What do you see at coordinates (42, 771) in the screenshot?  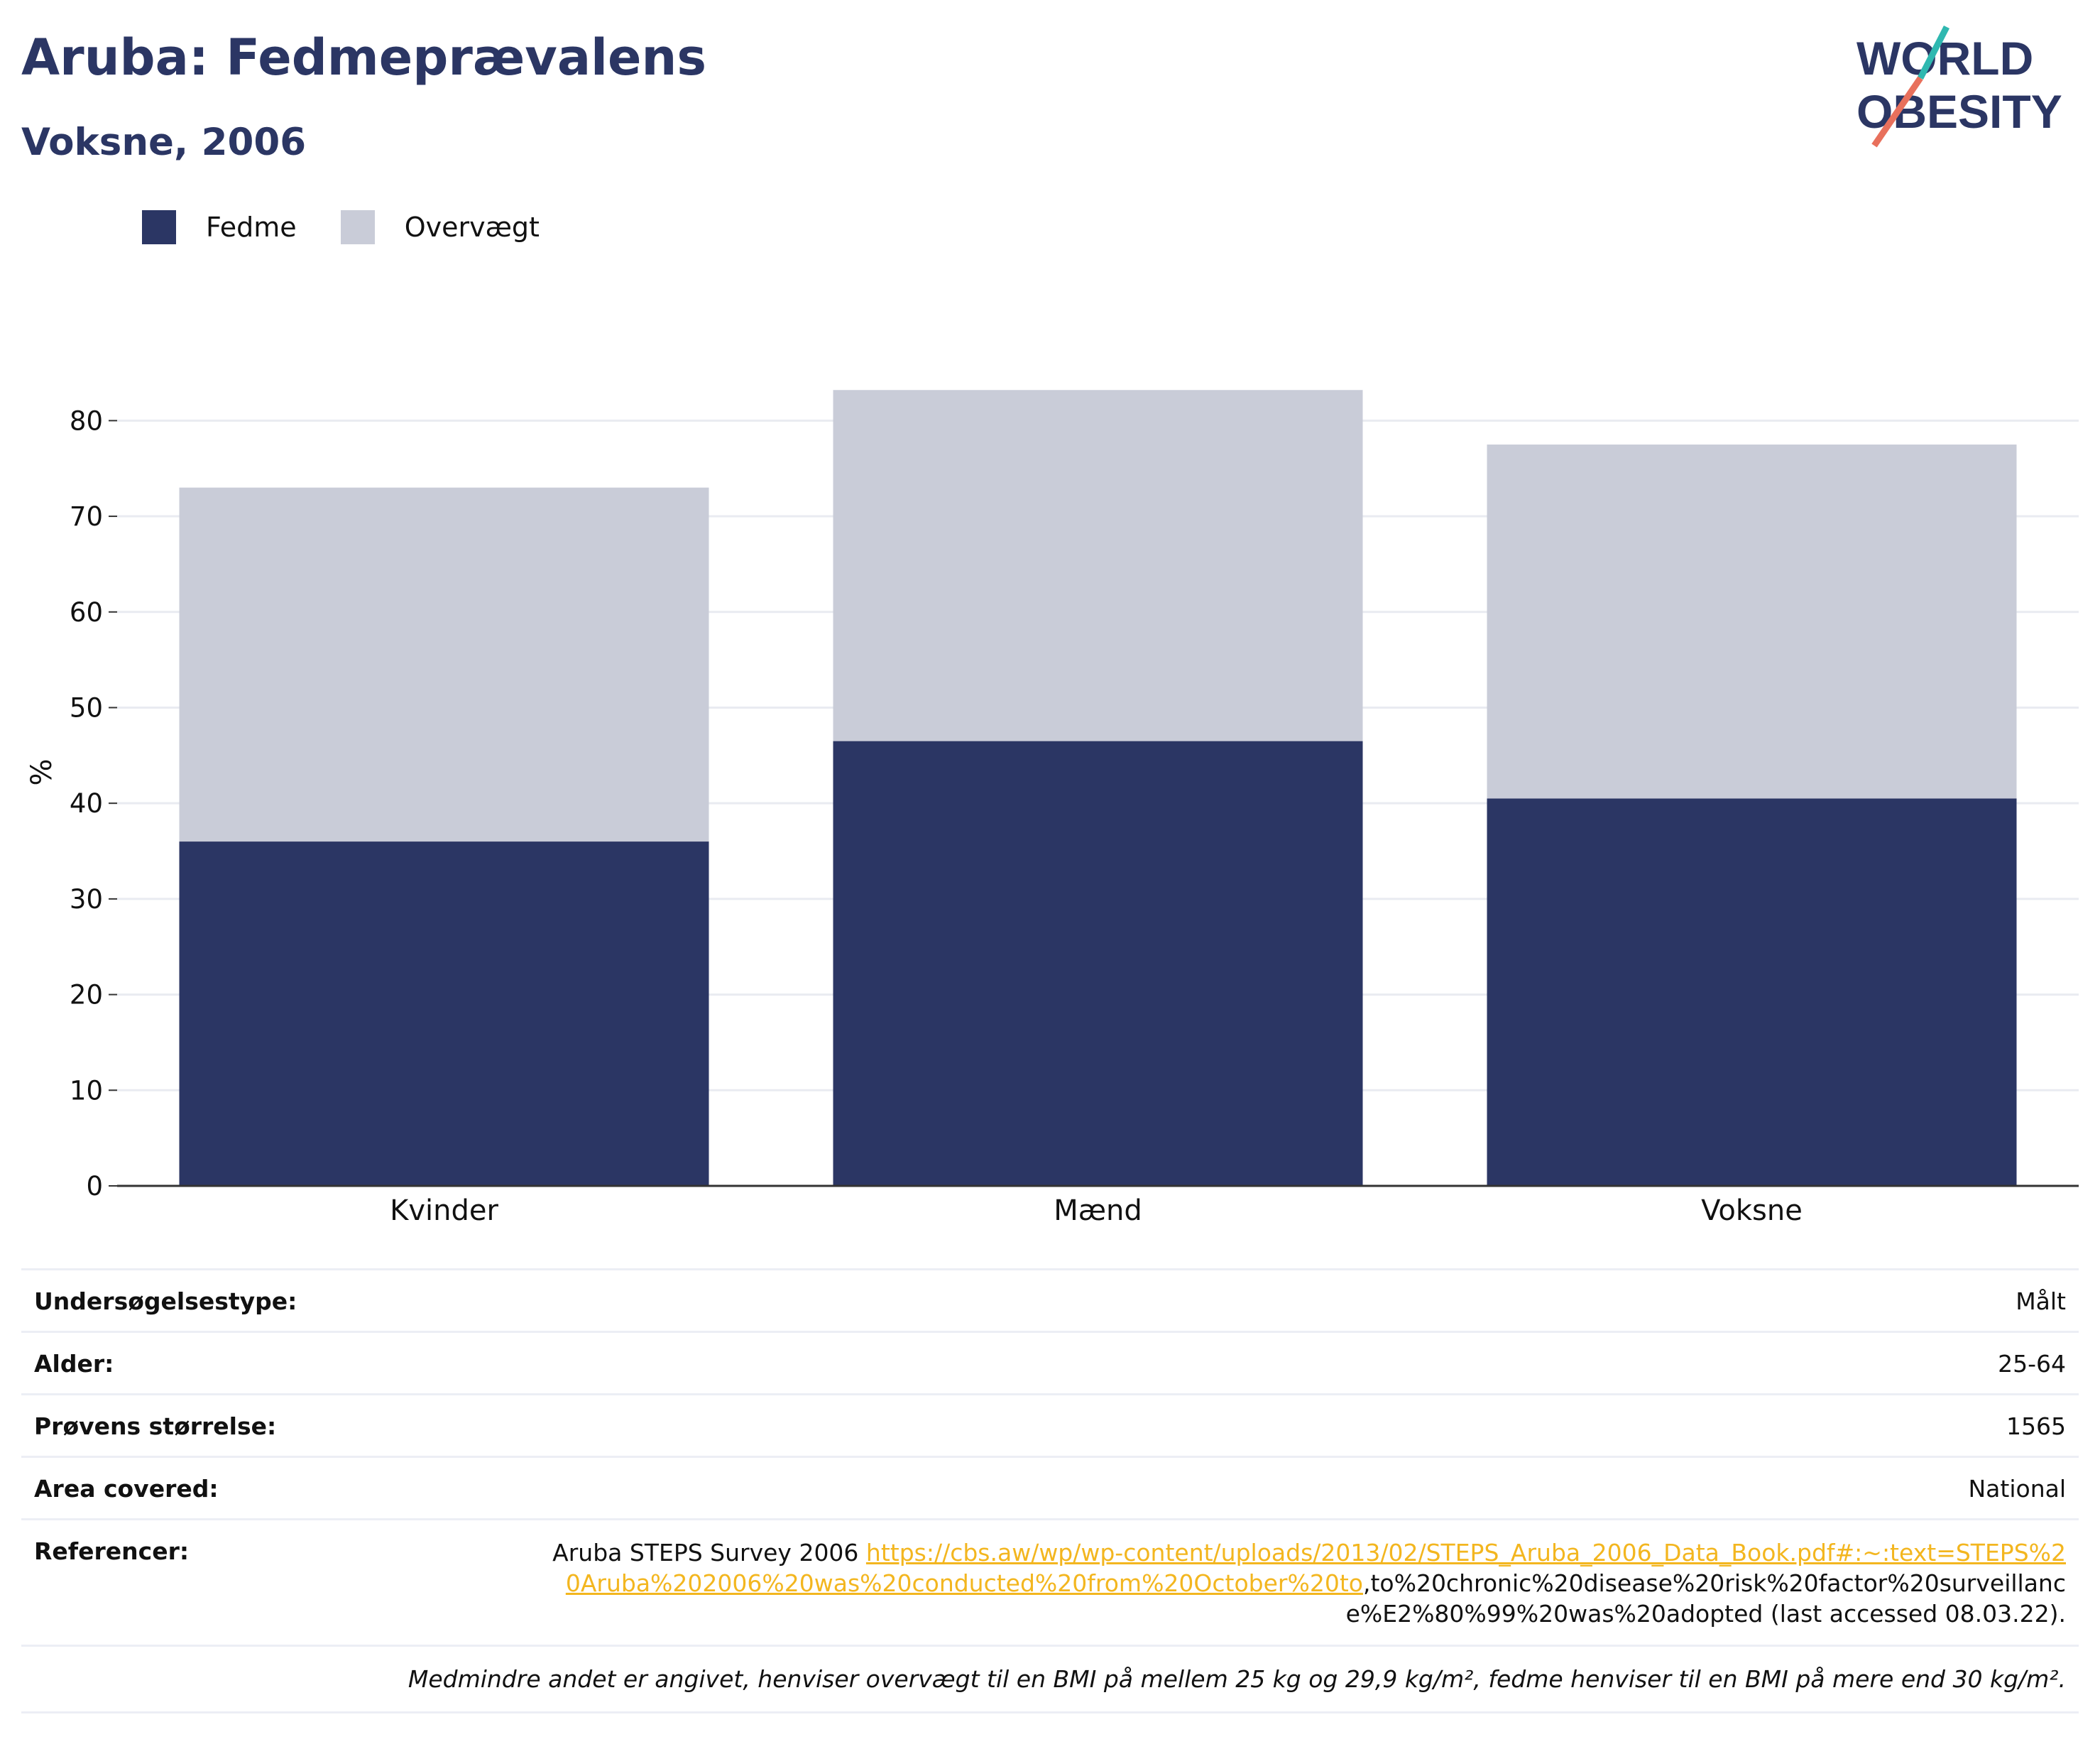 I see `y-axis-label: %` at bounding box center [42, 771].